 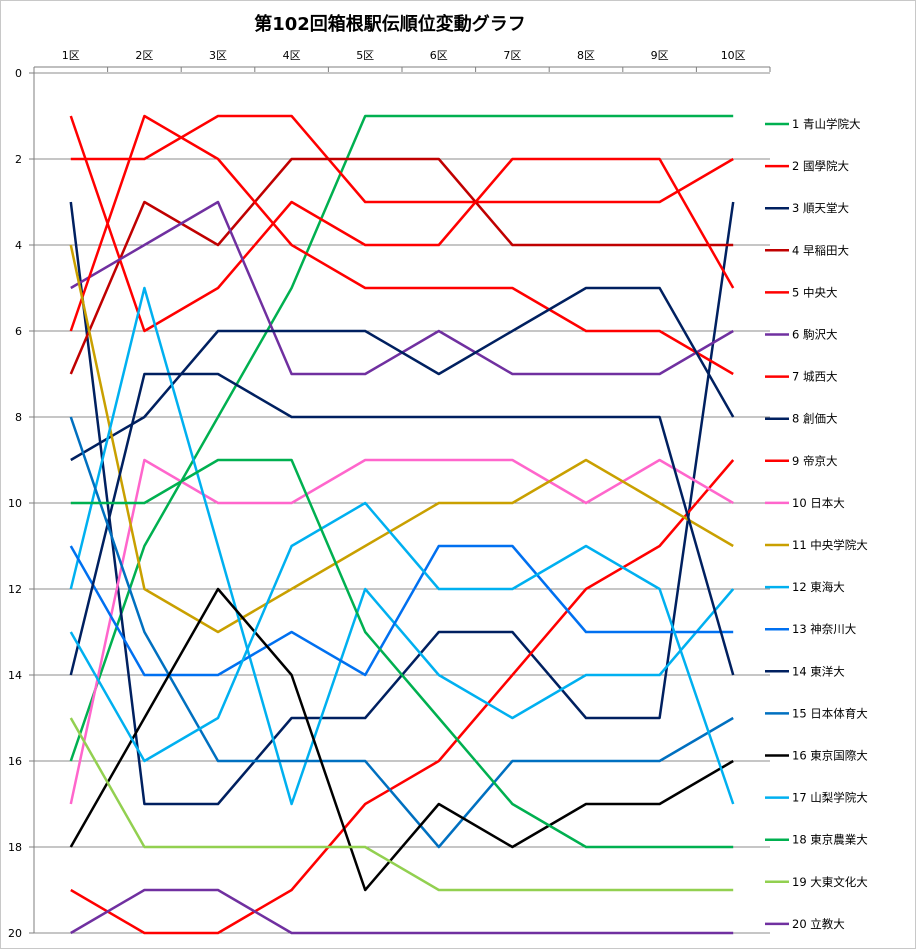 I want to click on y-tick-label: 6, so click(x=18, y=331).